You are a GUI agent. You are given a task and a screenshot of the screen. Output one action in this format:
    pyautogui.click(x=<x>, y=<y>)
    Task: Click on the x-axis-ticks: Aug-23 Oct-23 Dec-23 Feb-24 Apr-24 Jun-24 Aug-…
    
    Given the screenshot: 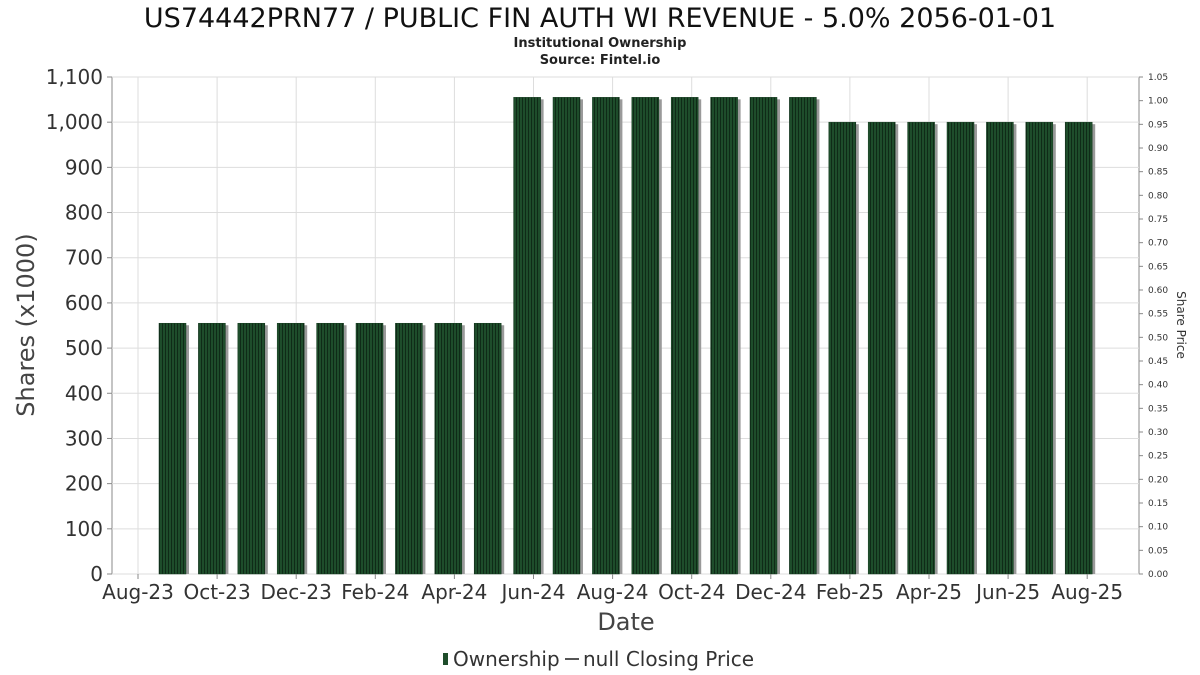 What is the action you would take?
    pyautogui.click(x=612, y=589)
    